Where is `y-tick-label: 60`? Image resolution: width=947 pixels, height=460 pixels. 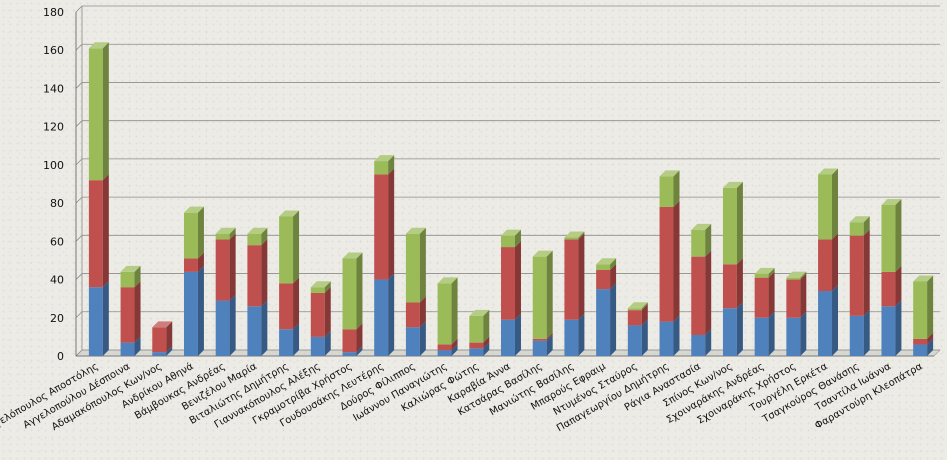 y-tick-label: 60 is located at coordinates (57, 241).